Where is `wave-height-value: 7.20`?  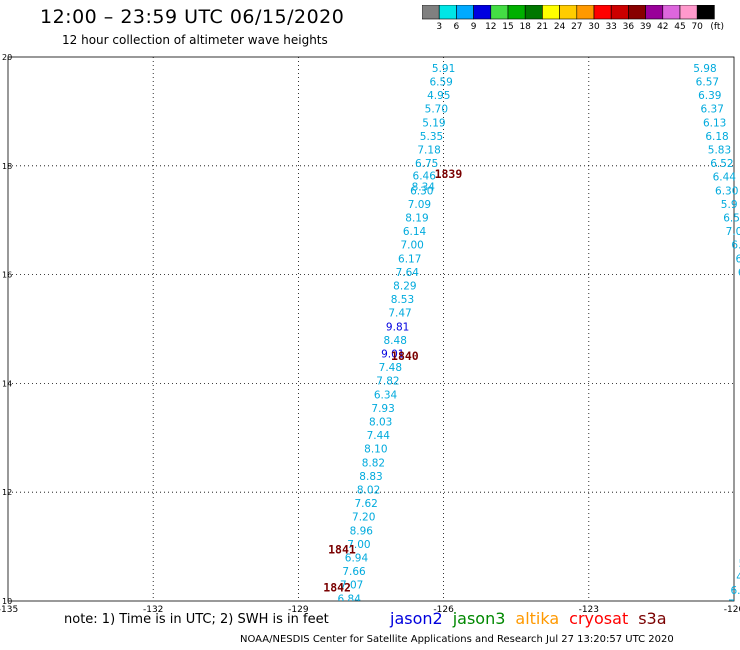 wave-height-value: 7.20 is located at coordinates (363, 518).